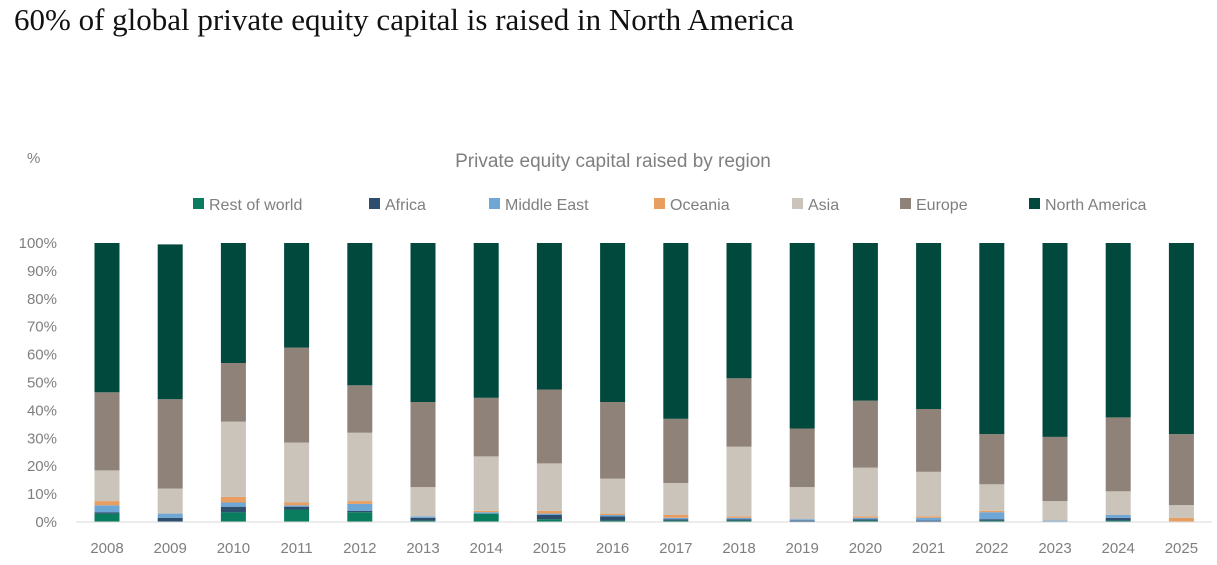 Image resolution: width=1217 pixels, height=565 pixels. Describe the element at coordinates (422, 548) in the screenshot. I see `x-tick-label: 2013` at that location.